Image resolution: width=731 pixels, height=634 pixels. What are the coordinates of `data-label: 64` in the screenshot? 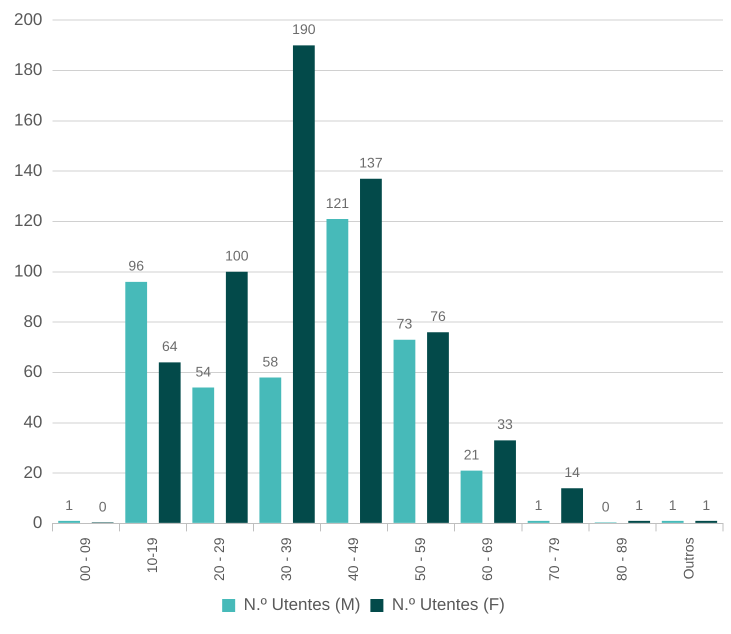 It's located at (170, 346).